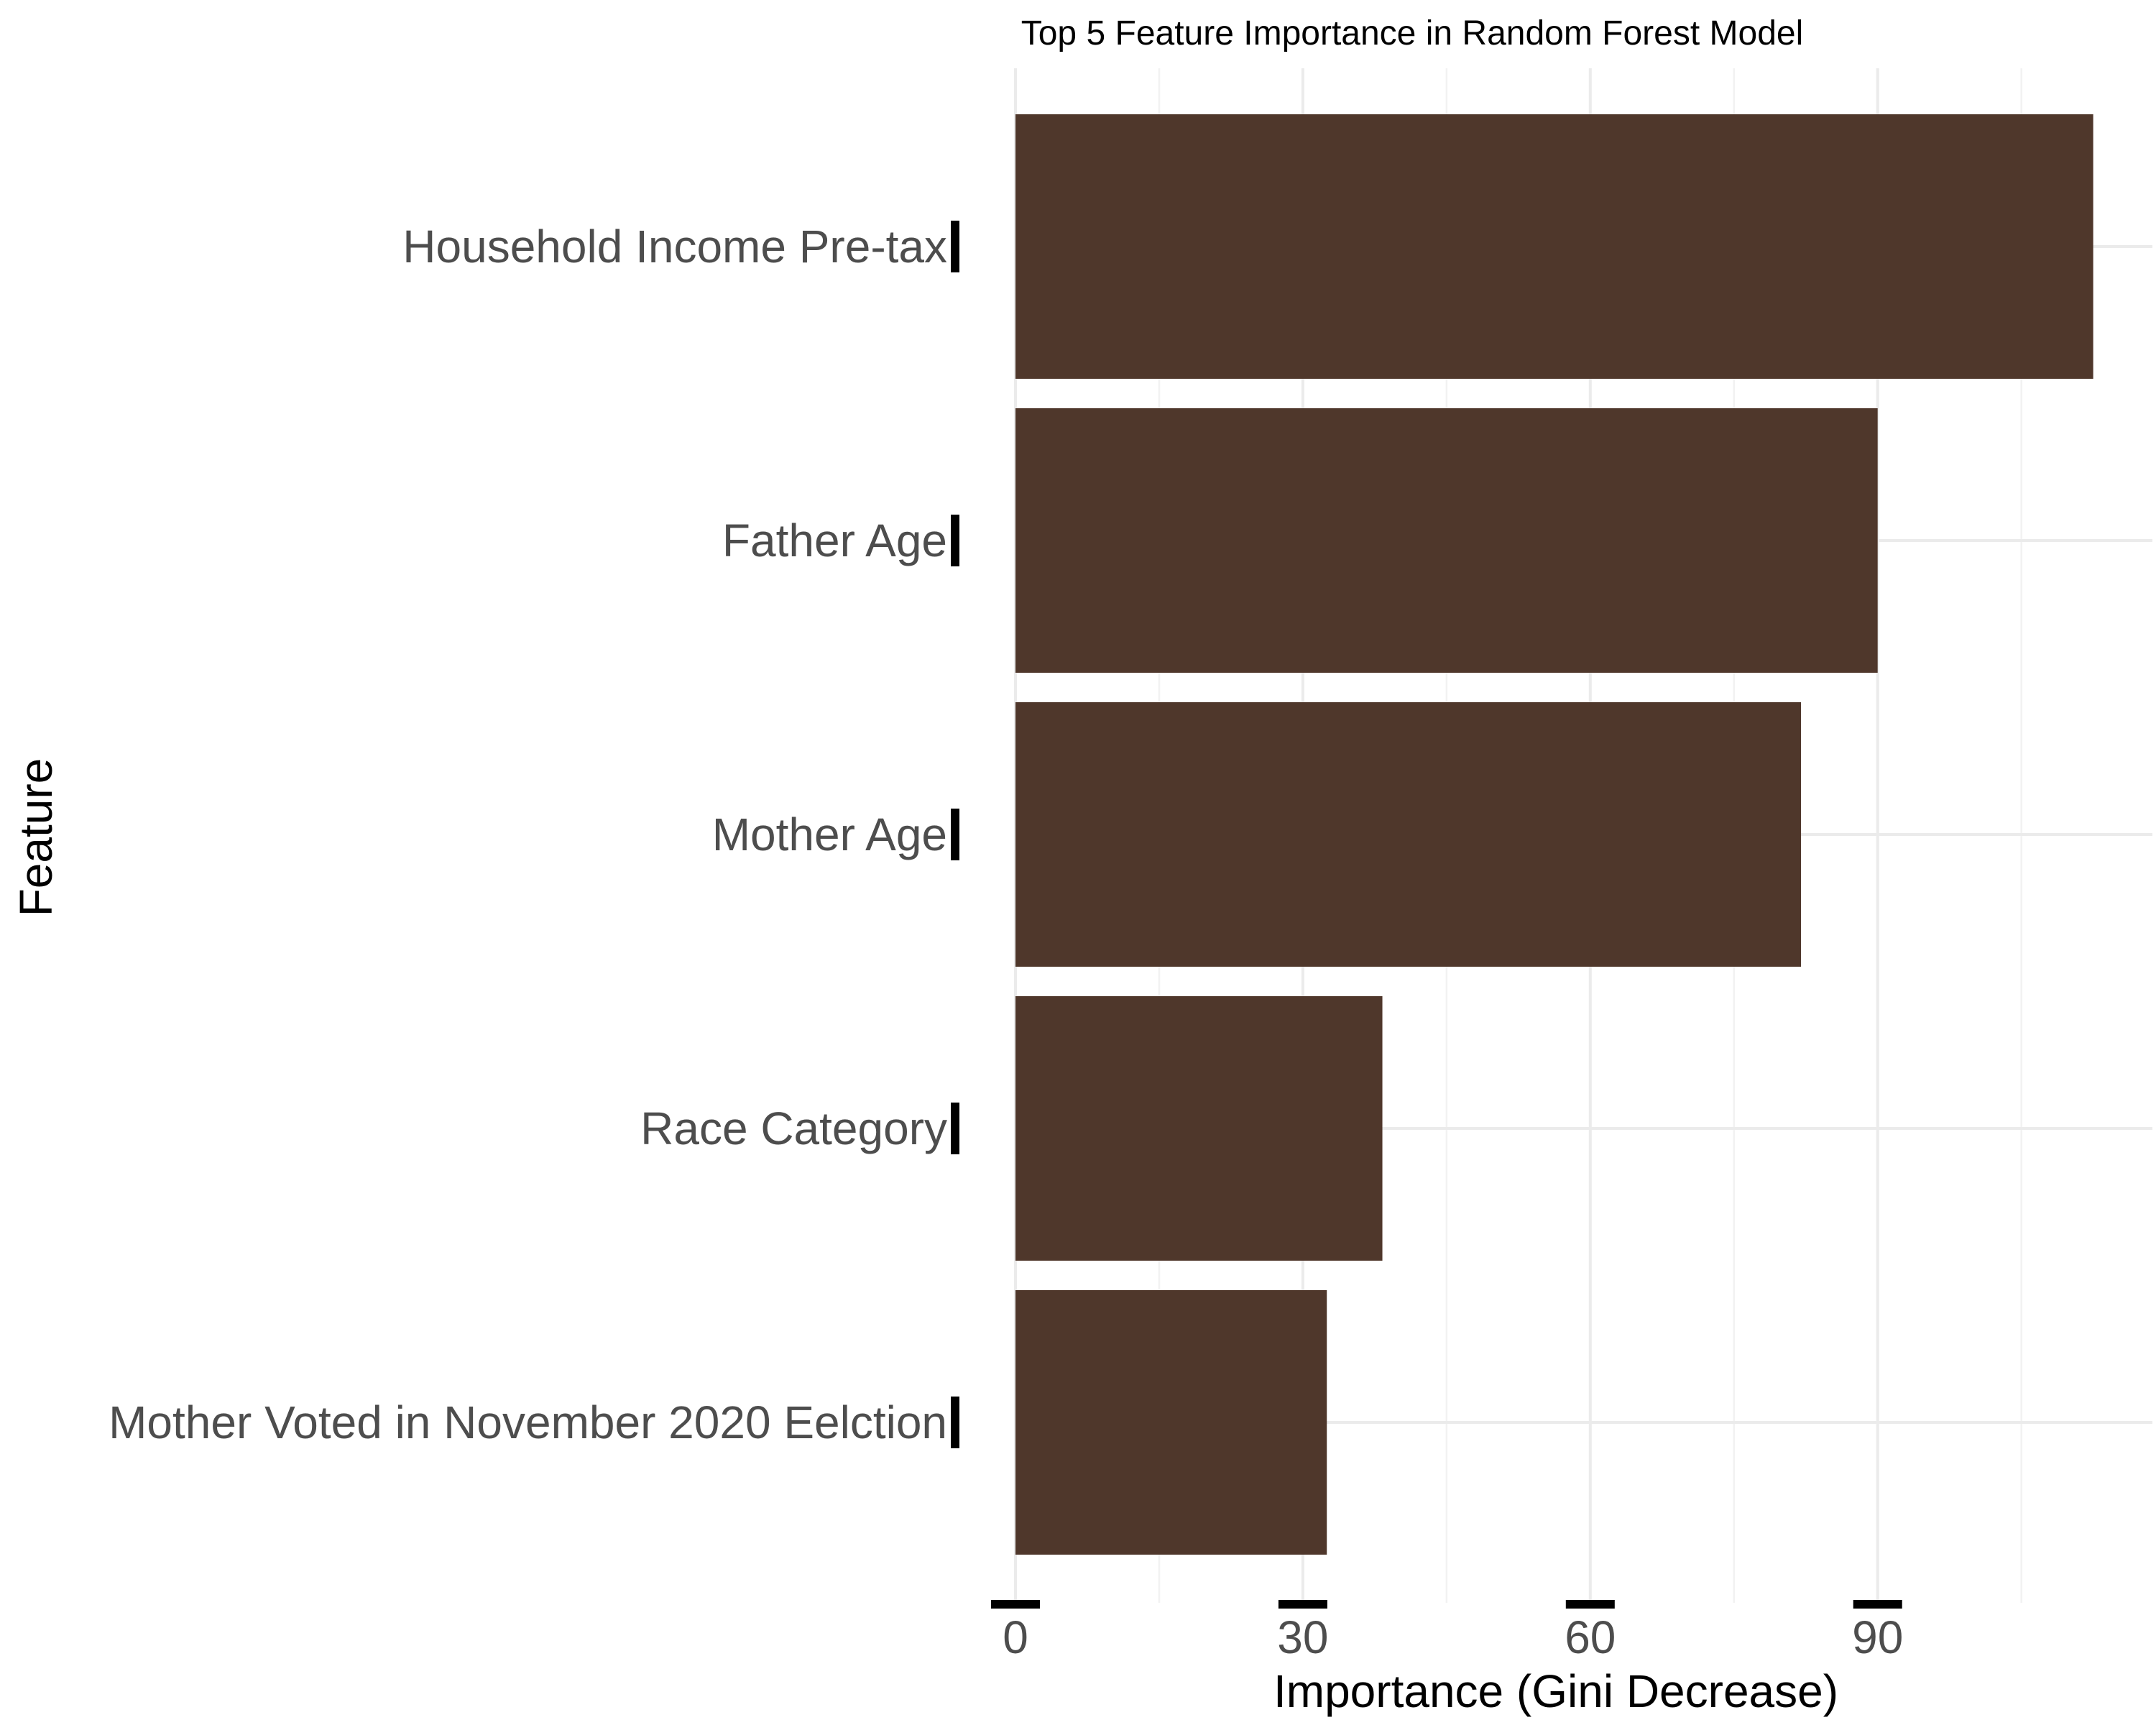 The width and height of the screenshot is (2156, 1725). What do you see at coordinates (834, 540) in the screenshot?
I see `y-tick-label: Father Age` at bounding box center [834, 540].